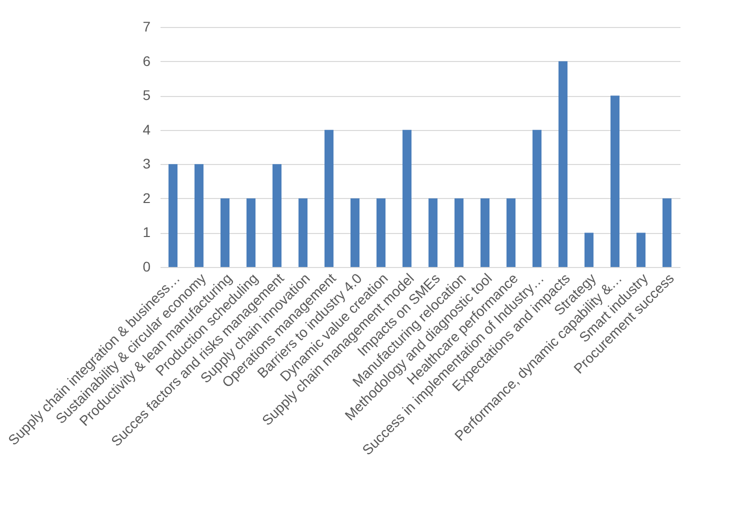  Describe the element at coordinates (146, 164) in the screenshot. I see `y-tick-label: 3` at that location.